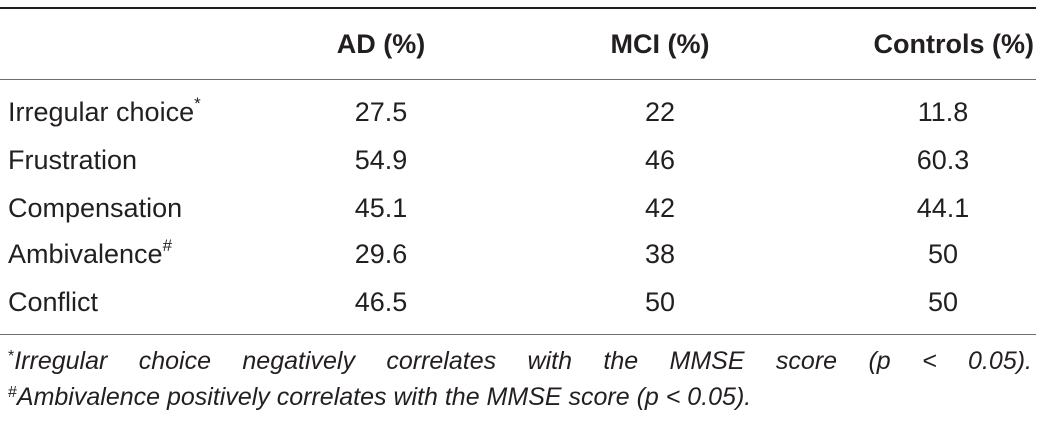 The image size is (1040, 423). I want to click on row-label-text: Irregular choice, so click(101, 112).